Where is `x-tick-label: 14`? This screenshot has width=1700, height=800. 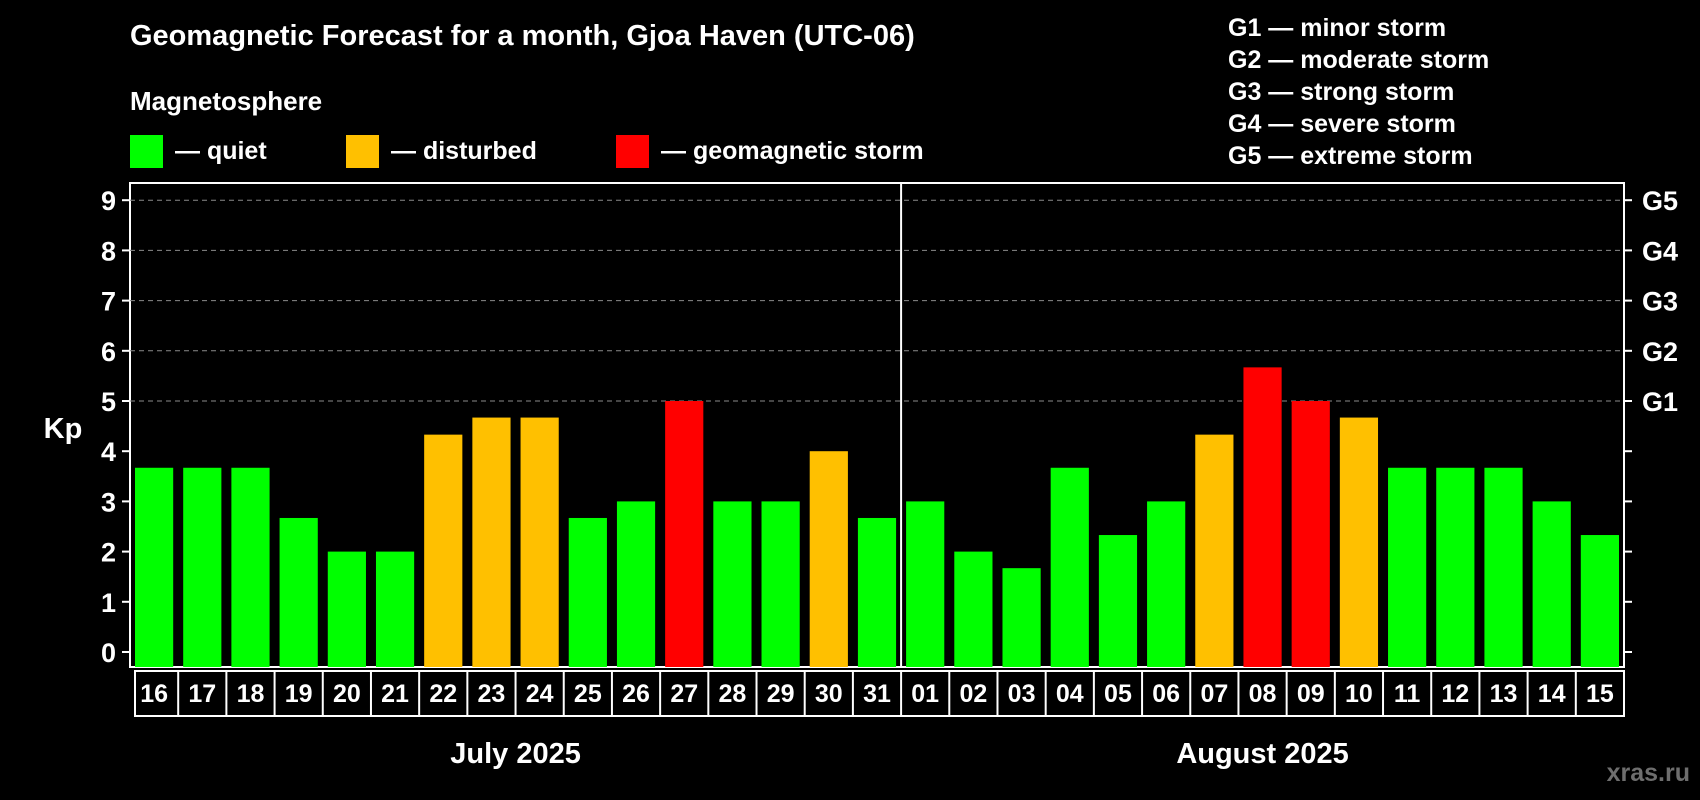 x-tick-label: 14 is located at coordinates (1552, 694).